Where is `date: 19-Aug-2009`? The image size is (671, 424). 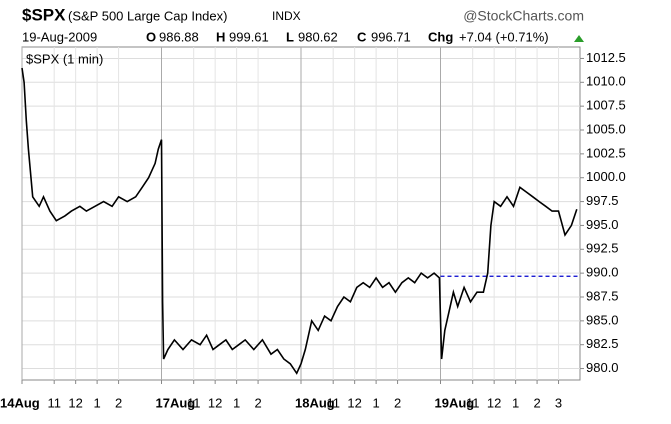
date: 19-Aug-2009 is located at coordinates (59, 36).